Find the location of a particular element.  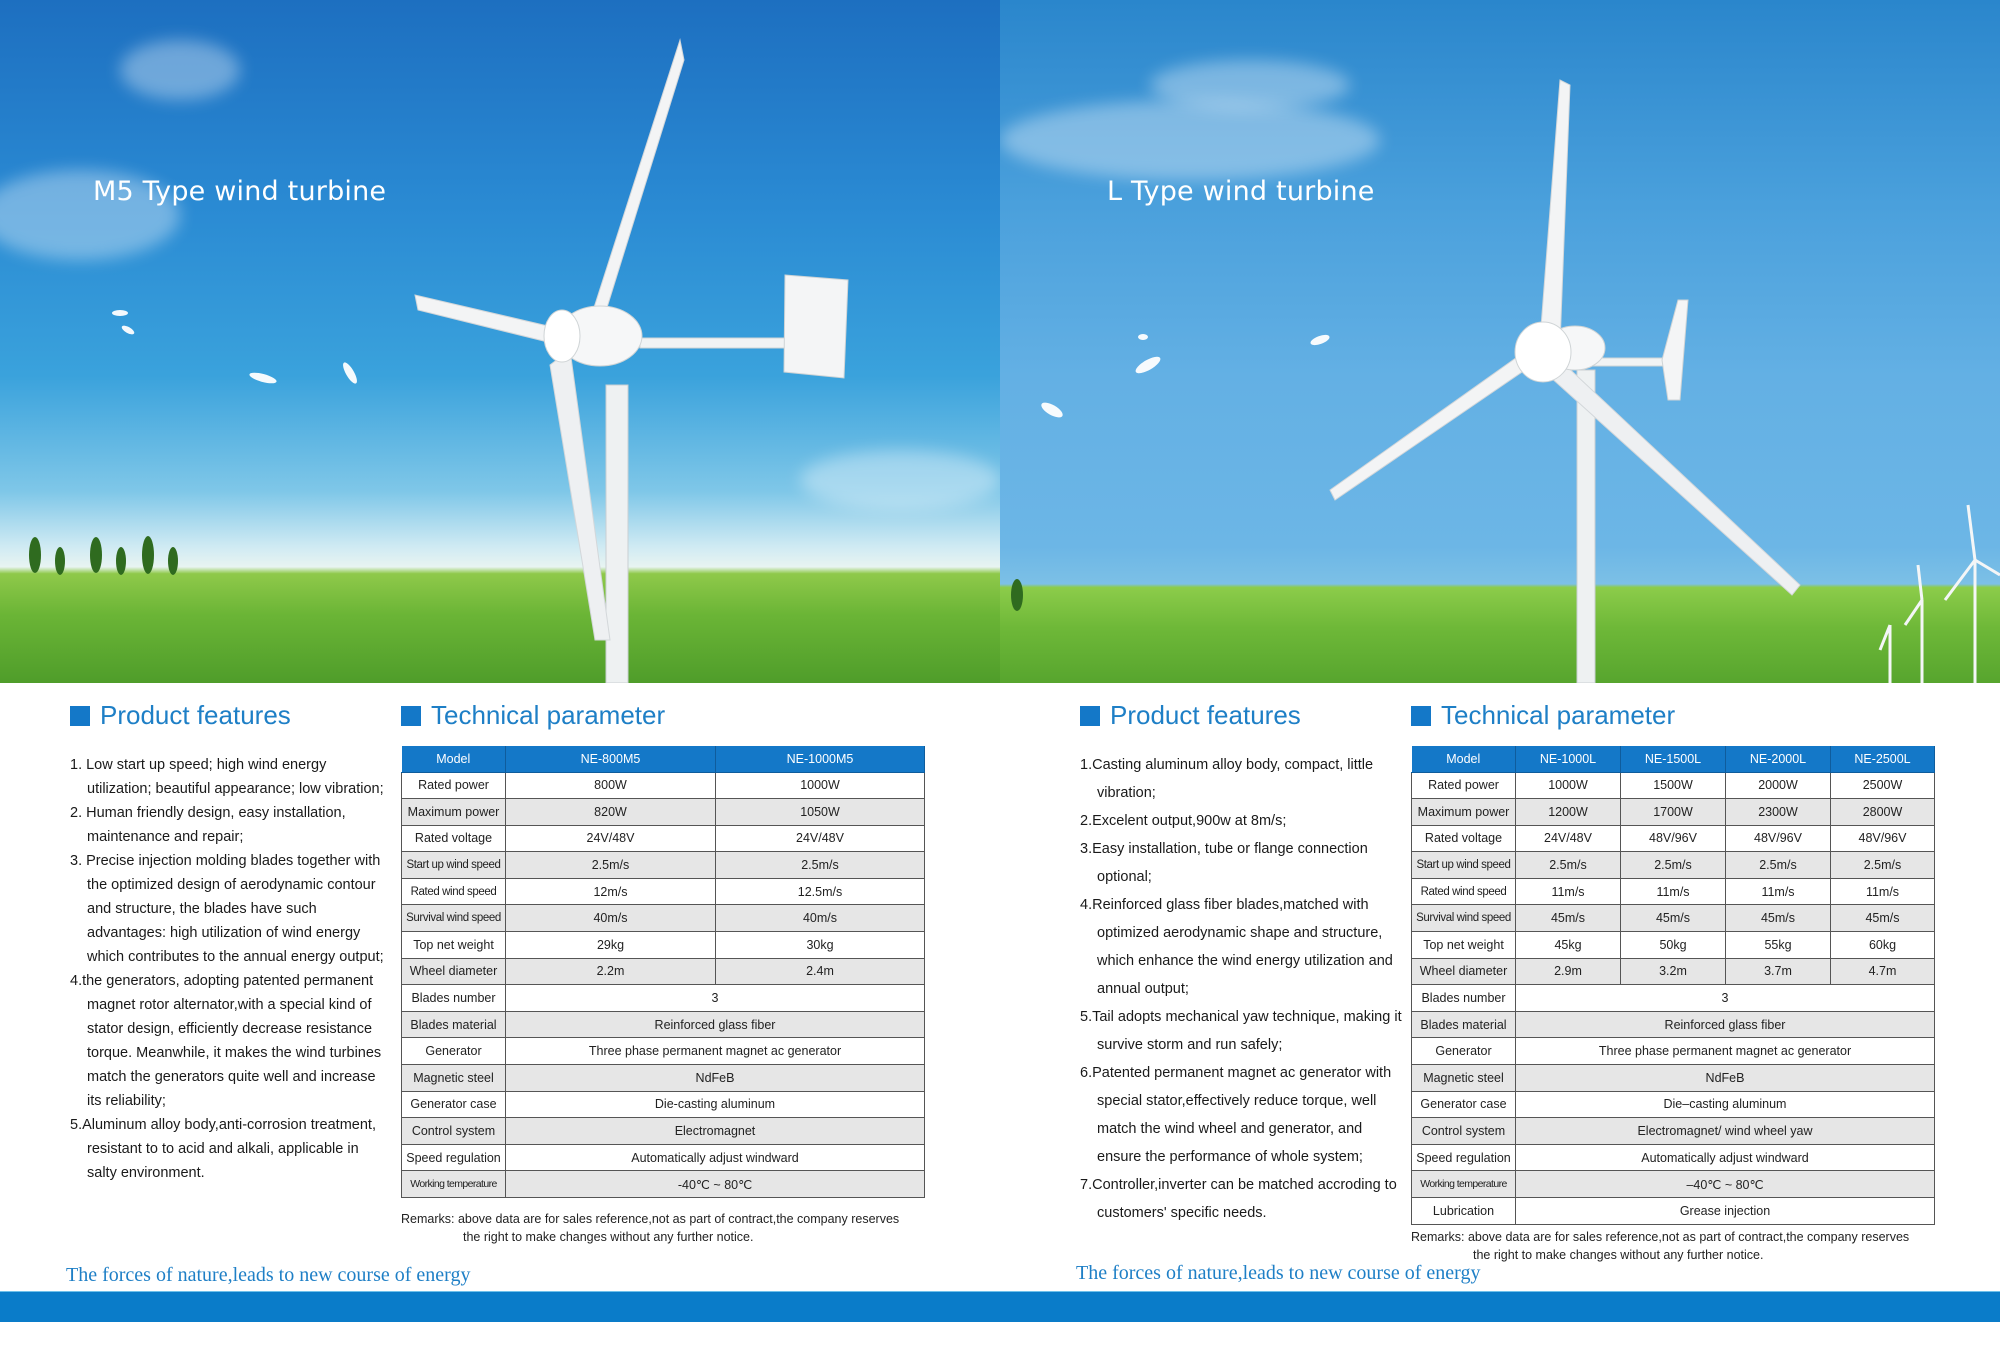

merged-cell: Automatically adjust windward is located at coordinates (715, 1157).